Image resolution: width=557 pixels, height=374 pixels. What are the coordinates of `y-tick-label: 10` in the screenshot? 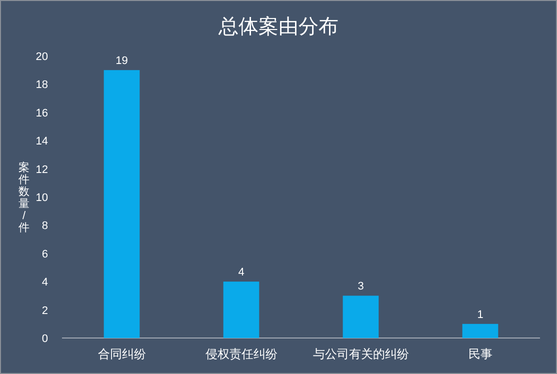 It's located at (42, 198).